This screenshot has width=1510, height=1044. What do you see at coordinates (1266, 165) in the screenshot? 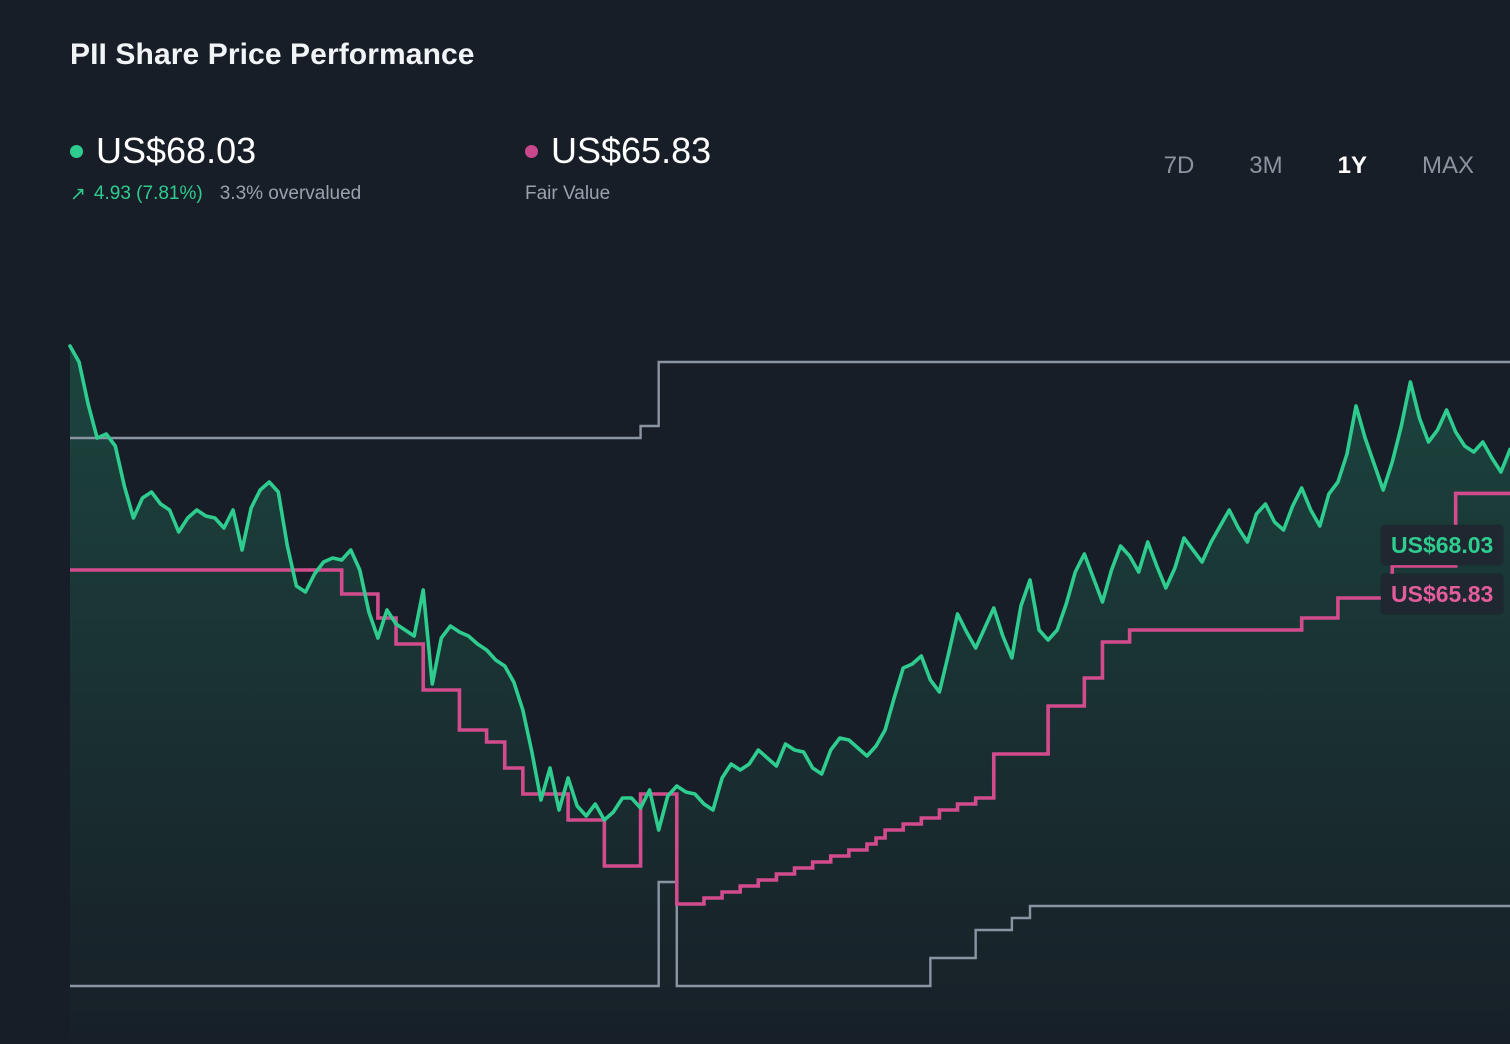
I see `range-tab-3m: 3M` at bounding box center [1266, 165].